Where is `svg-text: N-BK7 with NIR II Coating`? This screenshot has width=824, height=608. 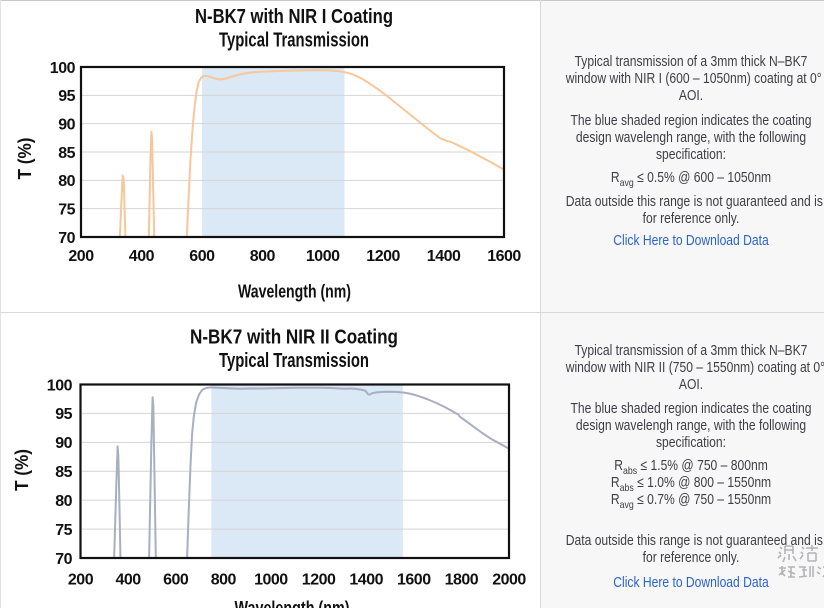 svg-text: N-BK7 with NIR II Coating is located at coordinates (294, 338).